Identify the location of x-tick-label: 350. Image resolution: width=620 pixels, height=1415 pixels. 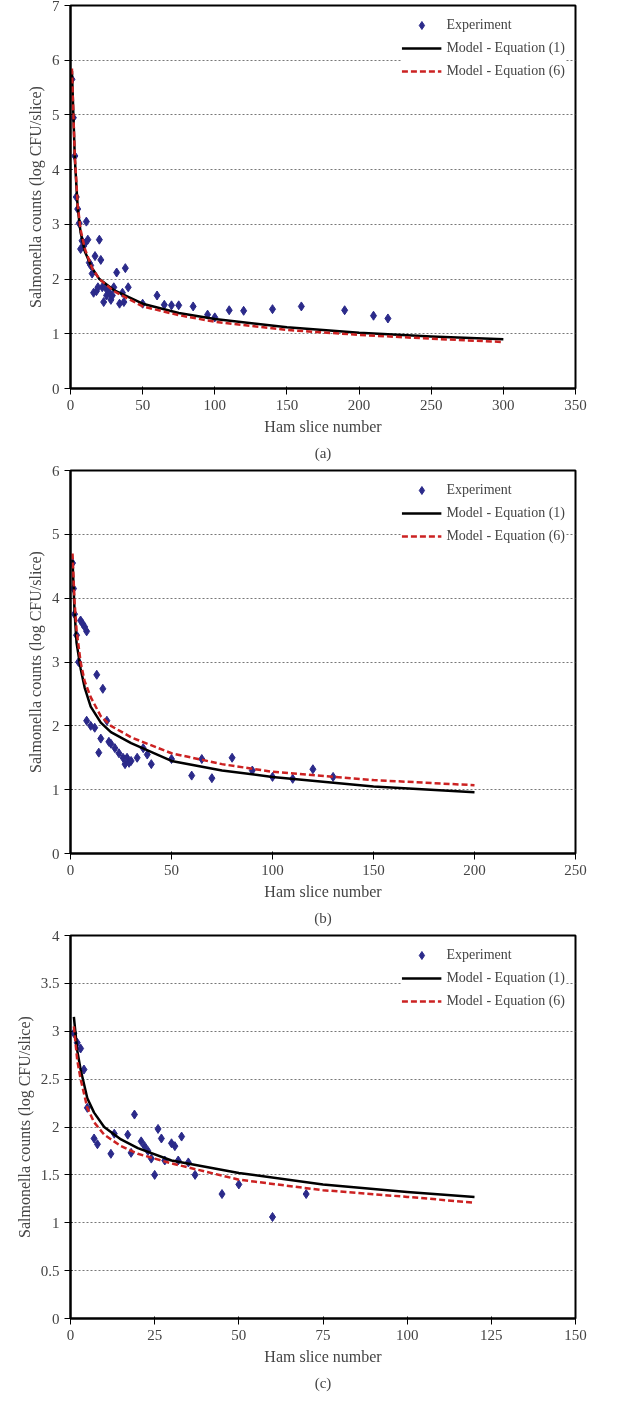
(575, 404).